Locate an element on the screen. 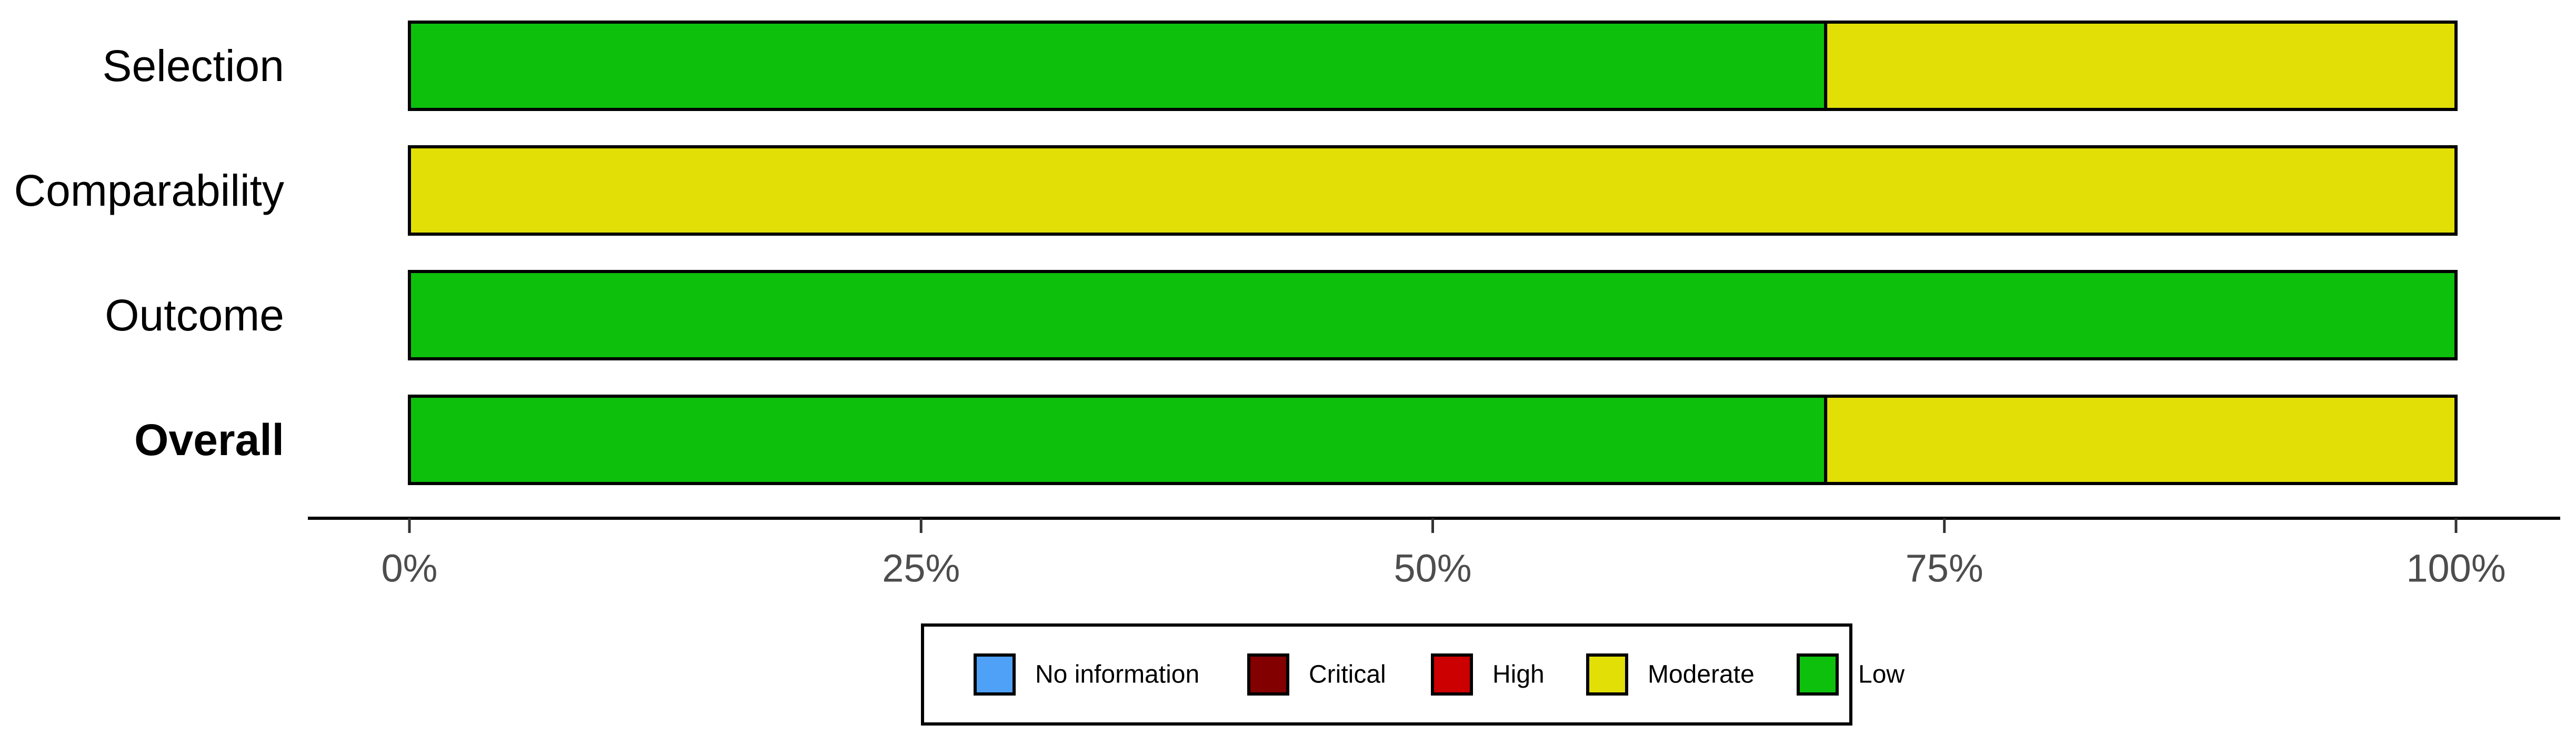  legend-label-moderate: Moderate is located at coordinates (1701, 675).